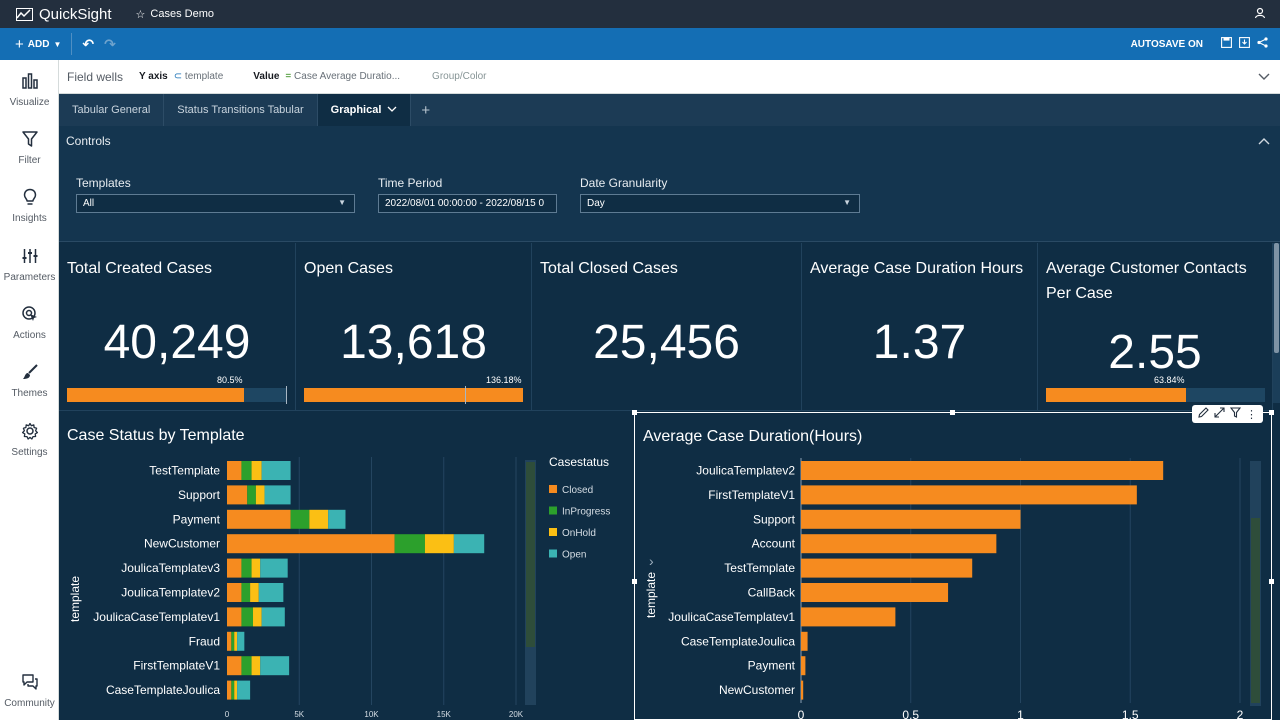  What do you see at coordinates (112, 110) in the screenshot?
I see `tab-tabular-general: Tabular General` at bounding box center [112, 110].